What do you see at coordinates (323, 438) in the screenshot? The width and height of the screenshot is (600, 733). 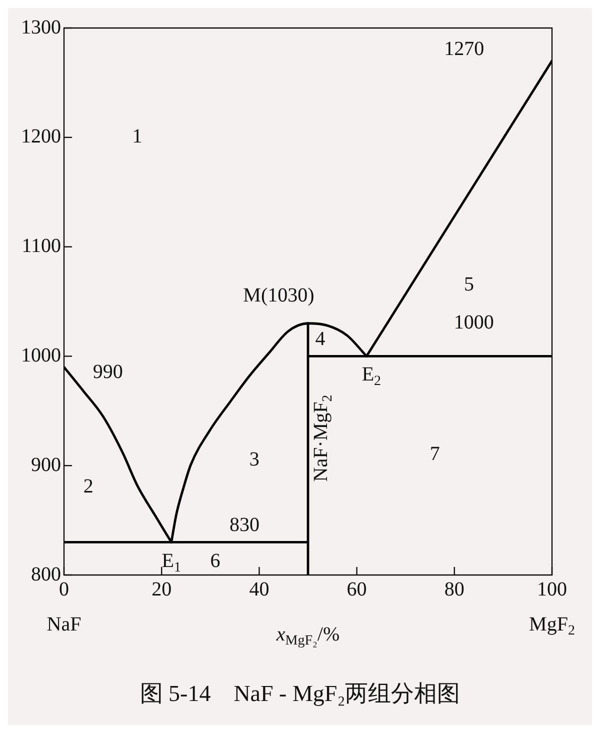 I see `annotation: NaF·MgF2` at bounding box center [323, 438].